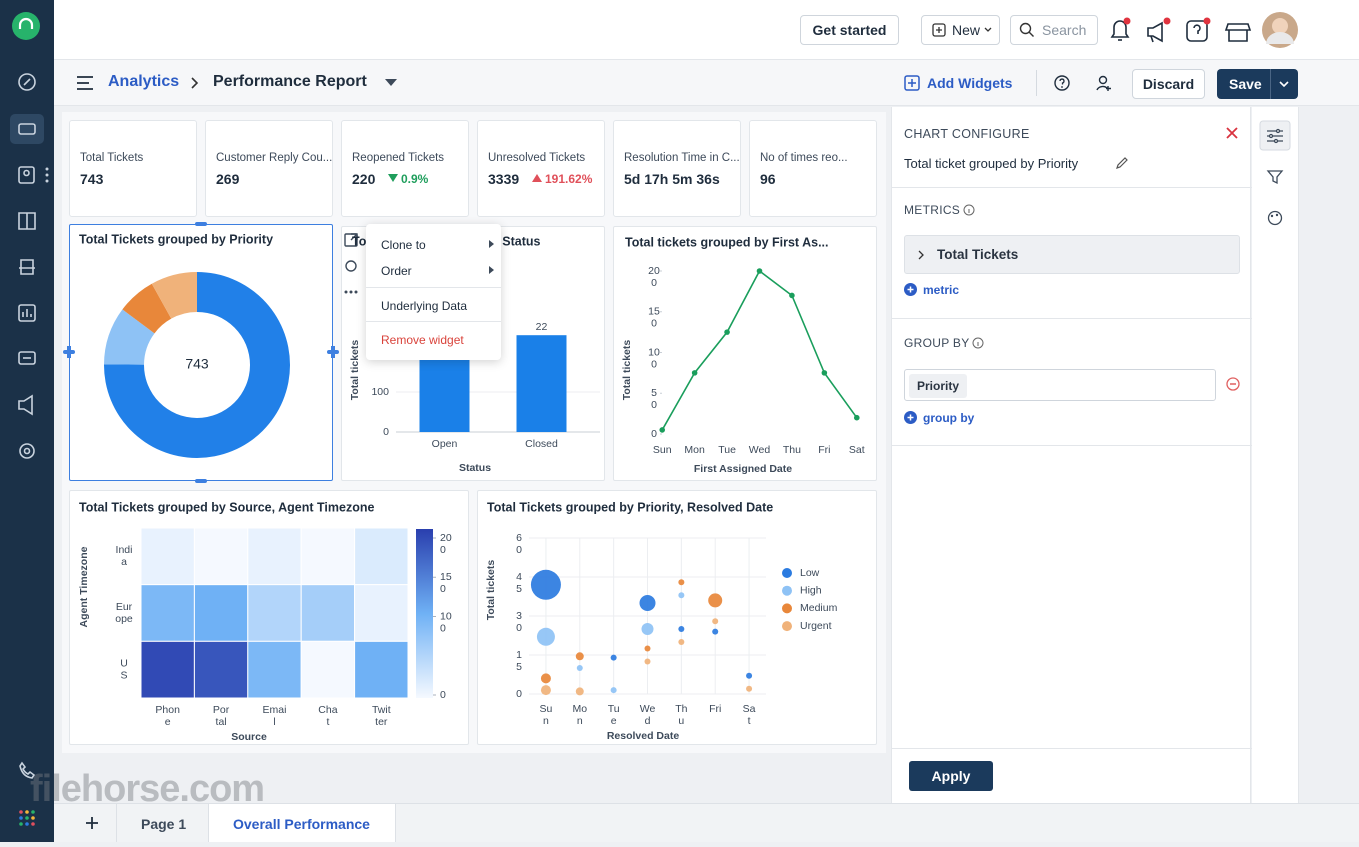 The height and width of the screenshot is (847, 1359). What do you see at coordinates (92, 179) in the screenshot?
I see `kpi-value: 743` at bounding box center [92, 179].